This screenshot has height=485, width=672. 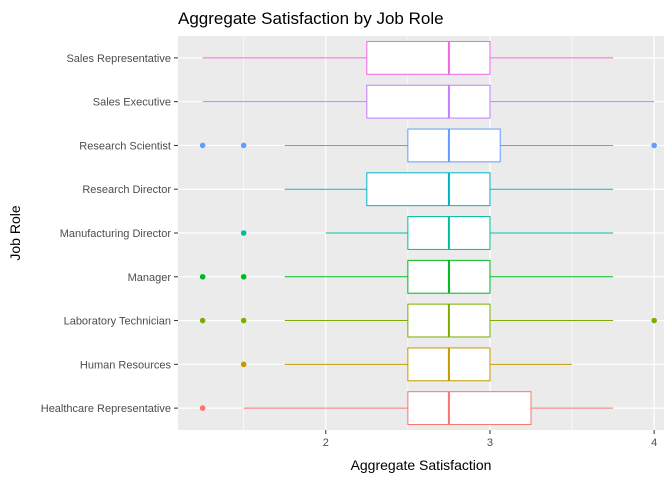 I want to click on y-tick-label: Healthcare Representative, so click(x=106, y=409).